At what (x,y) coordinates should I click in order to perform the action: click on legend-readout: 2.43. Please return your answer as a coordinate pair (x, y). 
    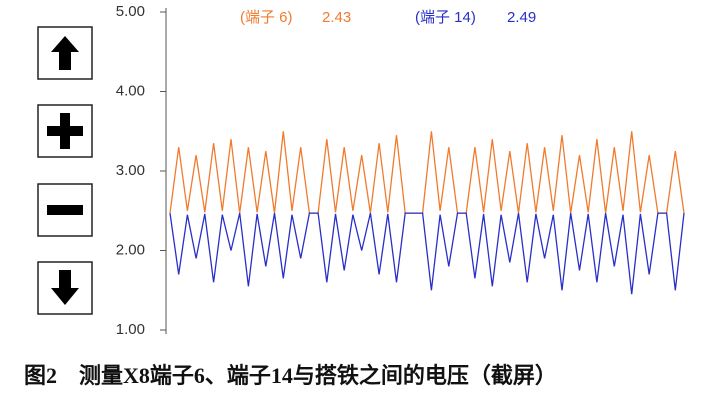
    Looking at the image, I should click on (336, 17).